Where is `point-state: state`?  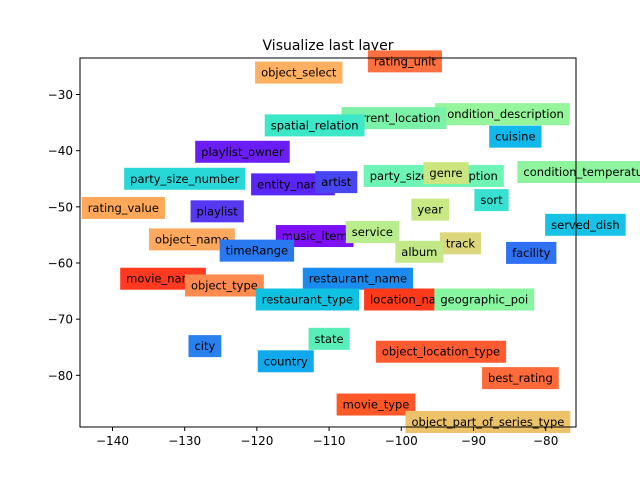 point-state: state is located at coordinates (329, 338).